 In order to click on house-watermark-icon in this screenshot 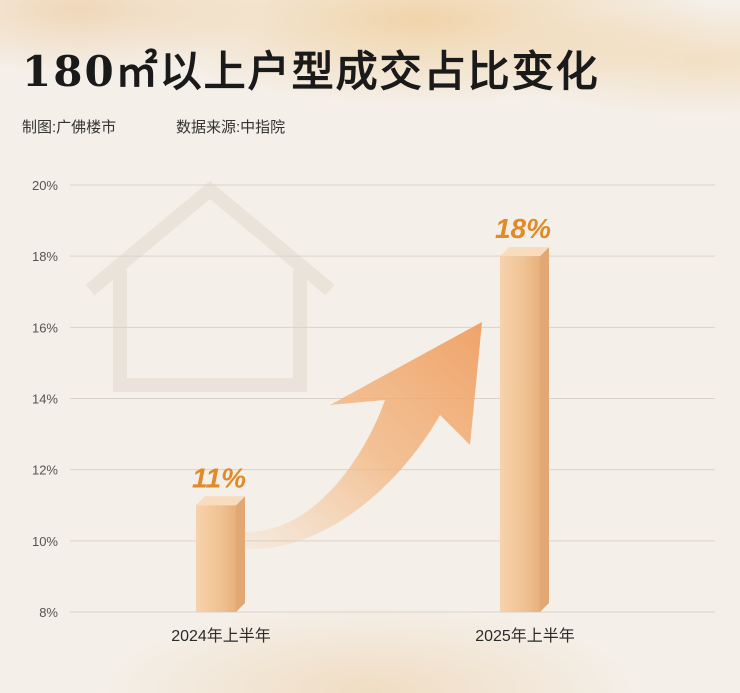, I will do `click(210, 286)`.